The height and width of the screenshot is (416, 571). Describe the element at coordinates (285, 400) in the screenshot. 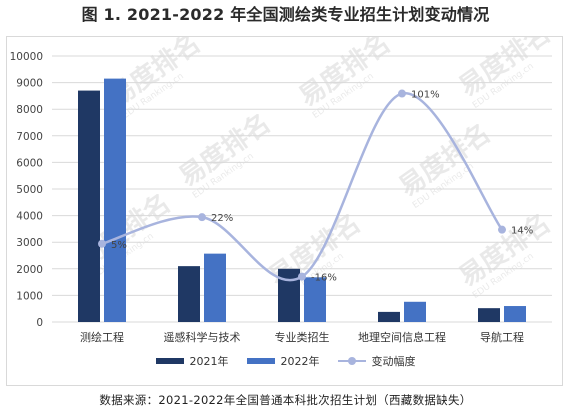

I see `data-source-note: 数据来源：2021-2022年全国普通本科批次招生计划（西藏数据缺失）` at that location.